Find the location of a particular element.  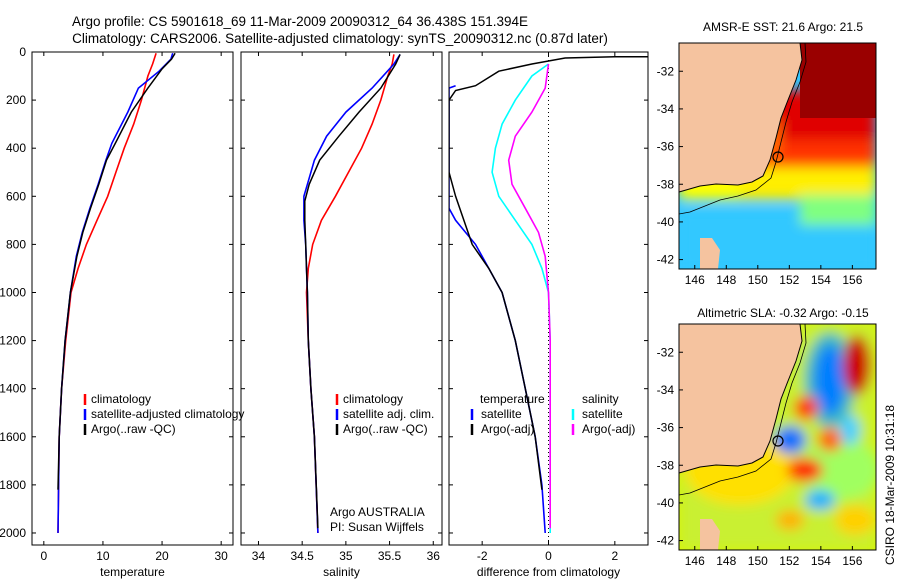

sst-map-ytick-label: -42 is located at coordinates (666, 260).